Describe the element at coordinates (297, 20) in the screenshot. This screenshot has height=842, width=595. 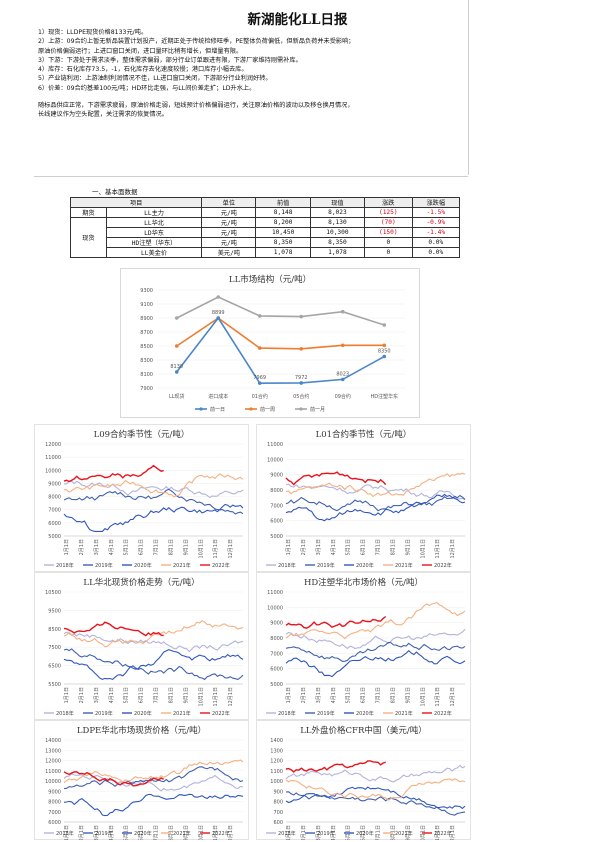
I see `report-title: 新湖能化LL日报` at that location.